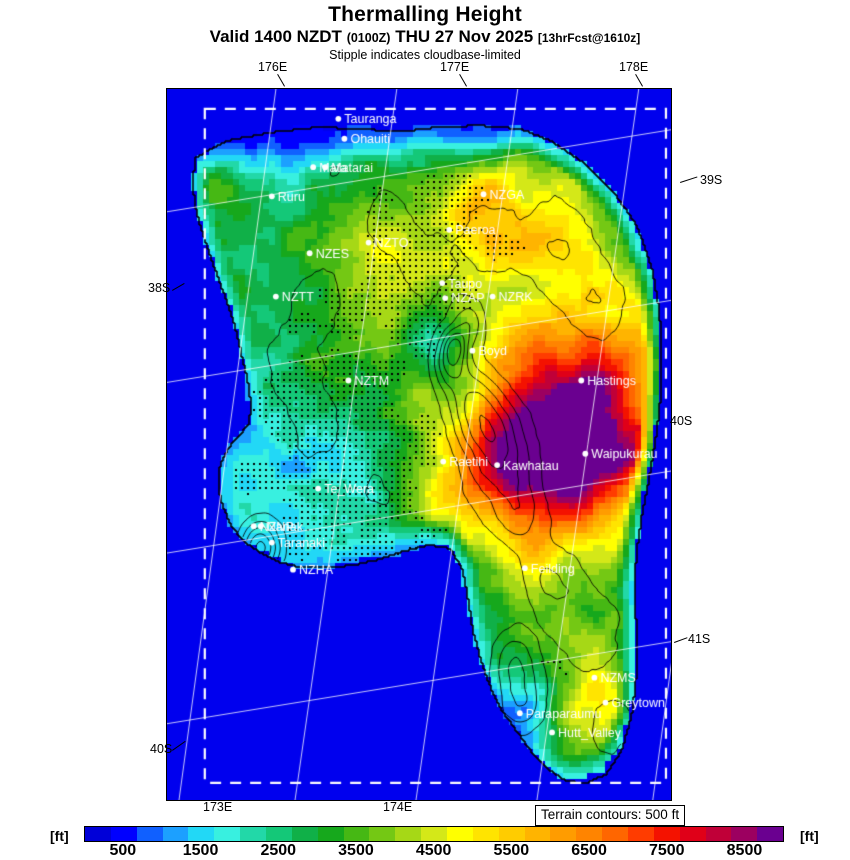 The height and width of the screenshot is (860, 850). I want to click on colorbar-tick-label: 4500, so click(433, 850).